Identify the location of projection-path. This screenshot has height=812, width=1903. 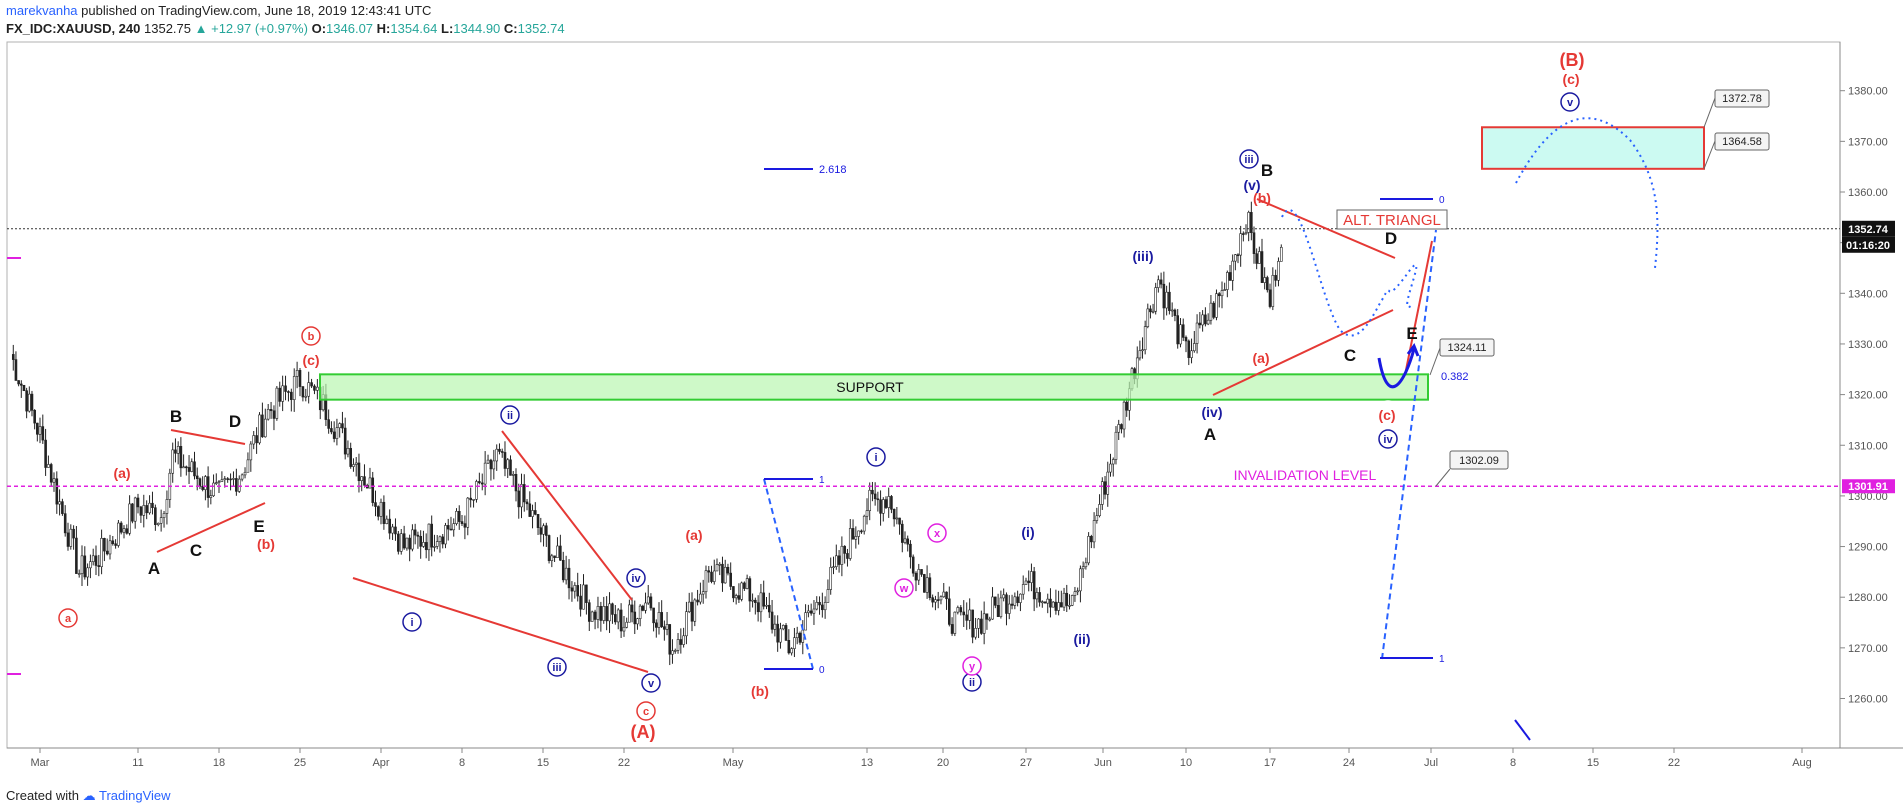
(1409, 444).